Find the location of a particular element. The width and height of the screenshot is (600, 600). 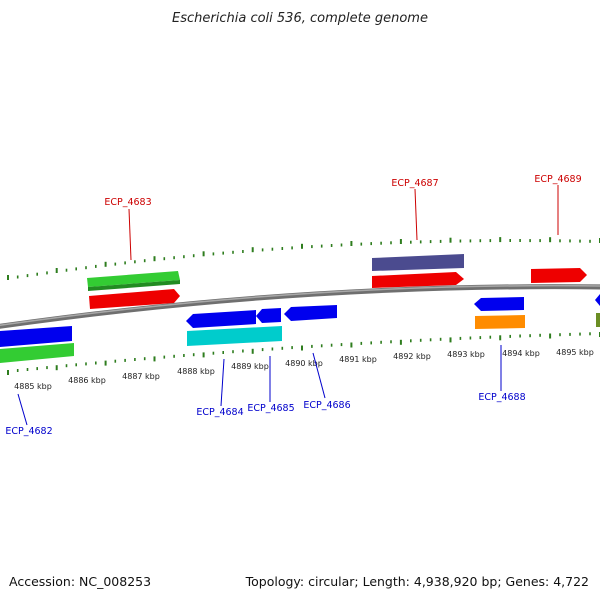

genome-backbone-highlight is located at coordinates (300, 305).